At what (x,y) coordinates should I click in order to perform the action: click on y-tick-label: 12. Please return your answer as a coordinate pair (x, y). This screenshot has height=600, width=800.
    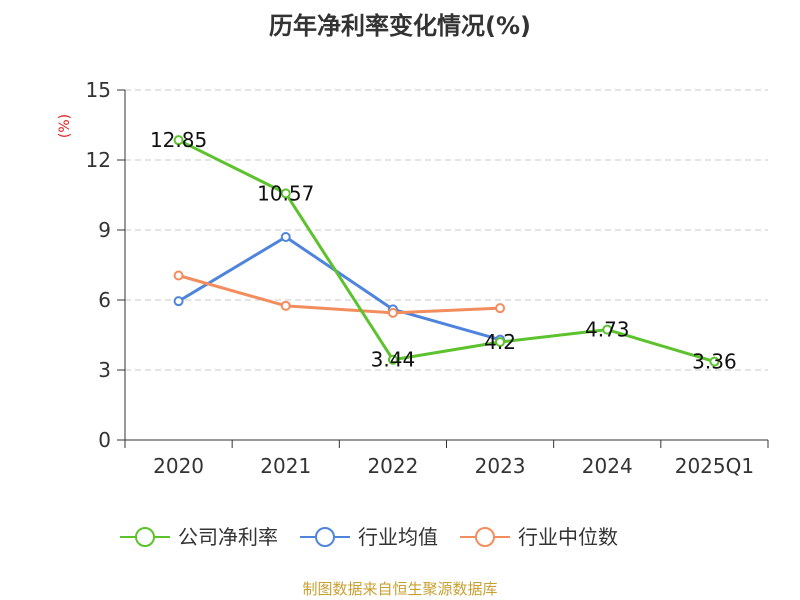
    Looking at the image, I should click on (98, 160).